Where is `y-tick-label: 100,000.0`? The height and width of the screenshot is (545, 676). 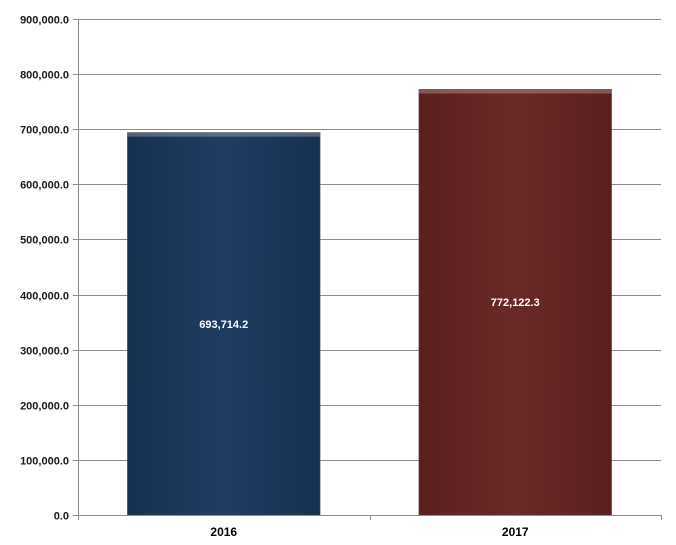 y-tick-label: 100,000.0 is located at coordinates (44, 462).